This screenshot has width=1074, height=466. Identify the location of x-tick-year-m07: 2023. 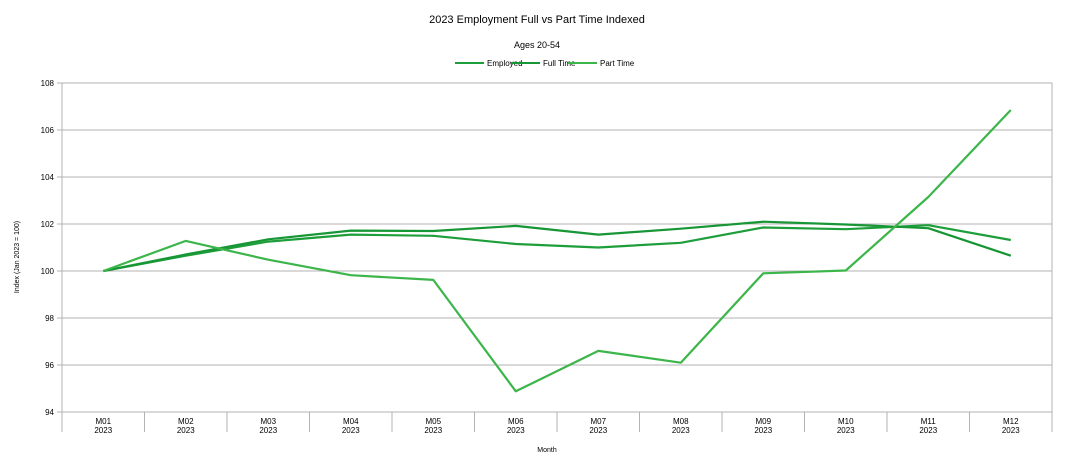
(598, 430).